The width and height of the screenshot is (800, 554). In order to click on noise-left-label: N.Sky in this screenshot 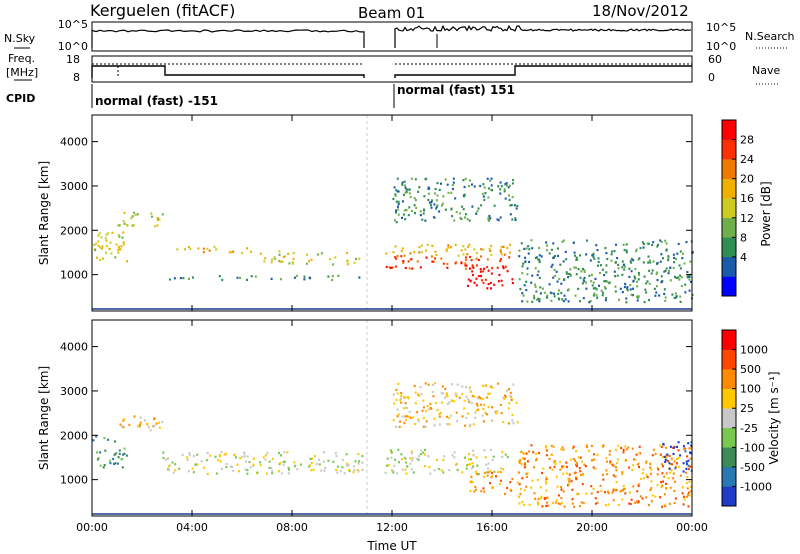, I will do `click(20, 38)`.